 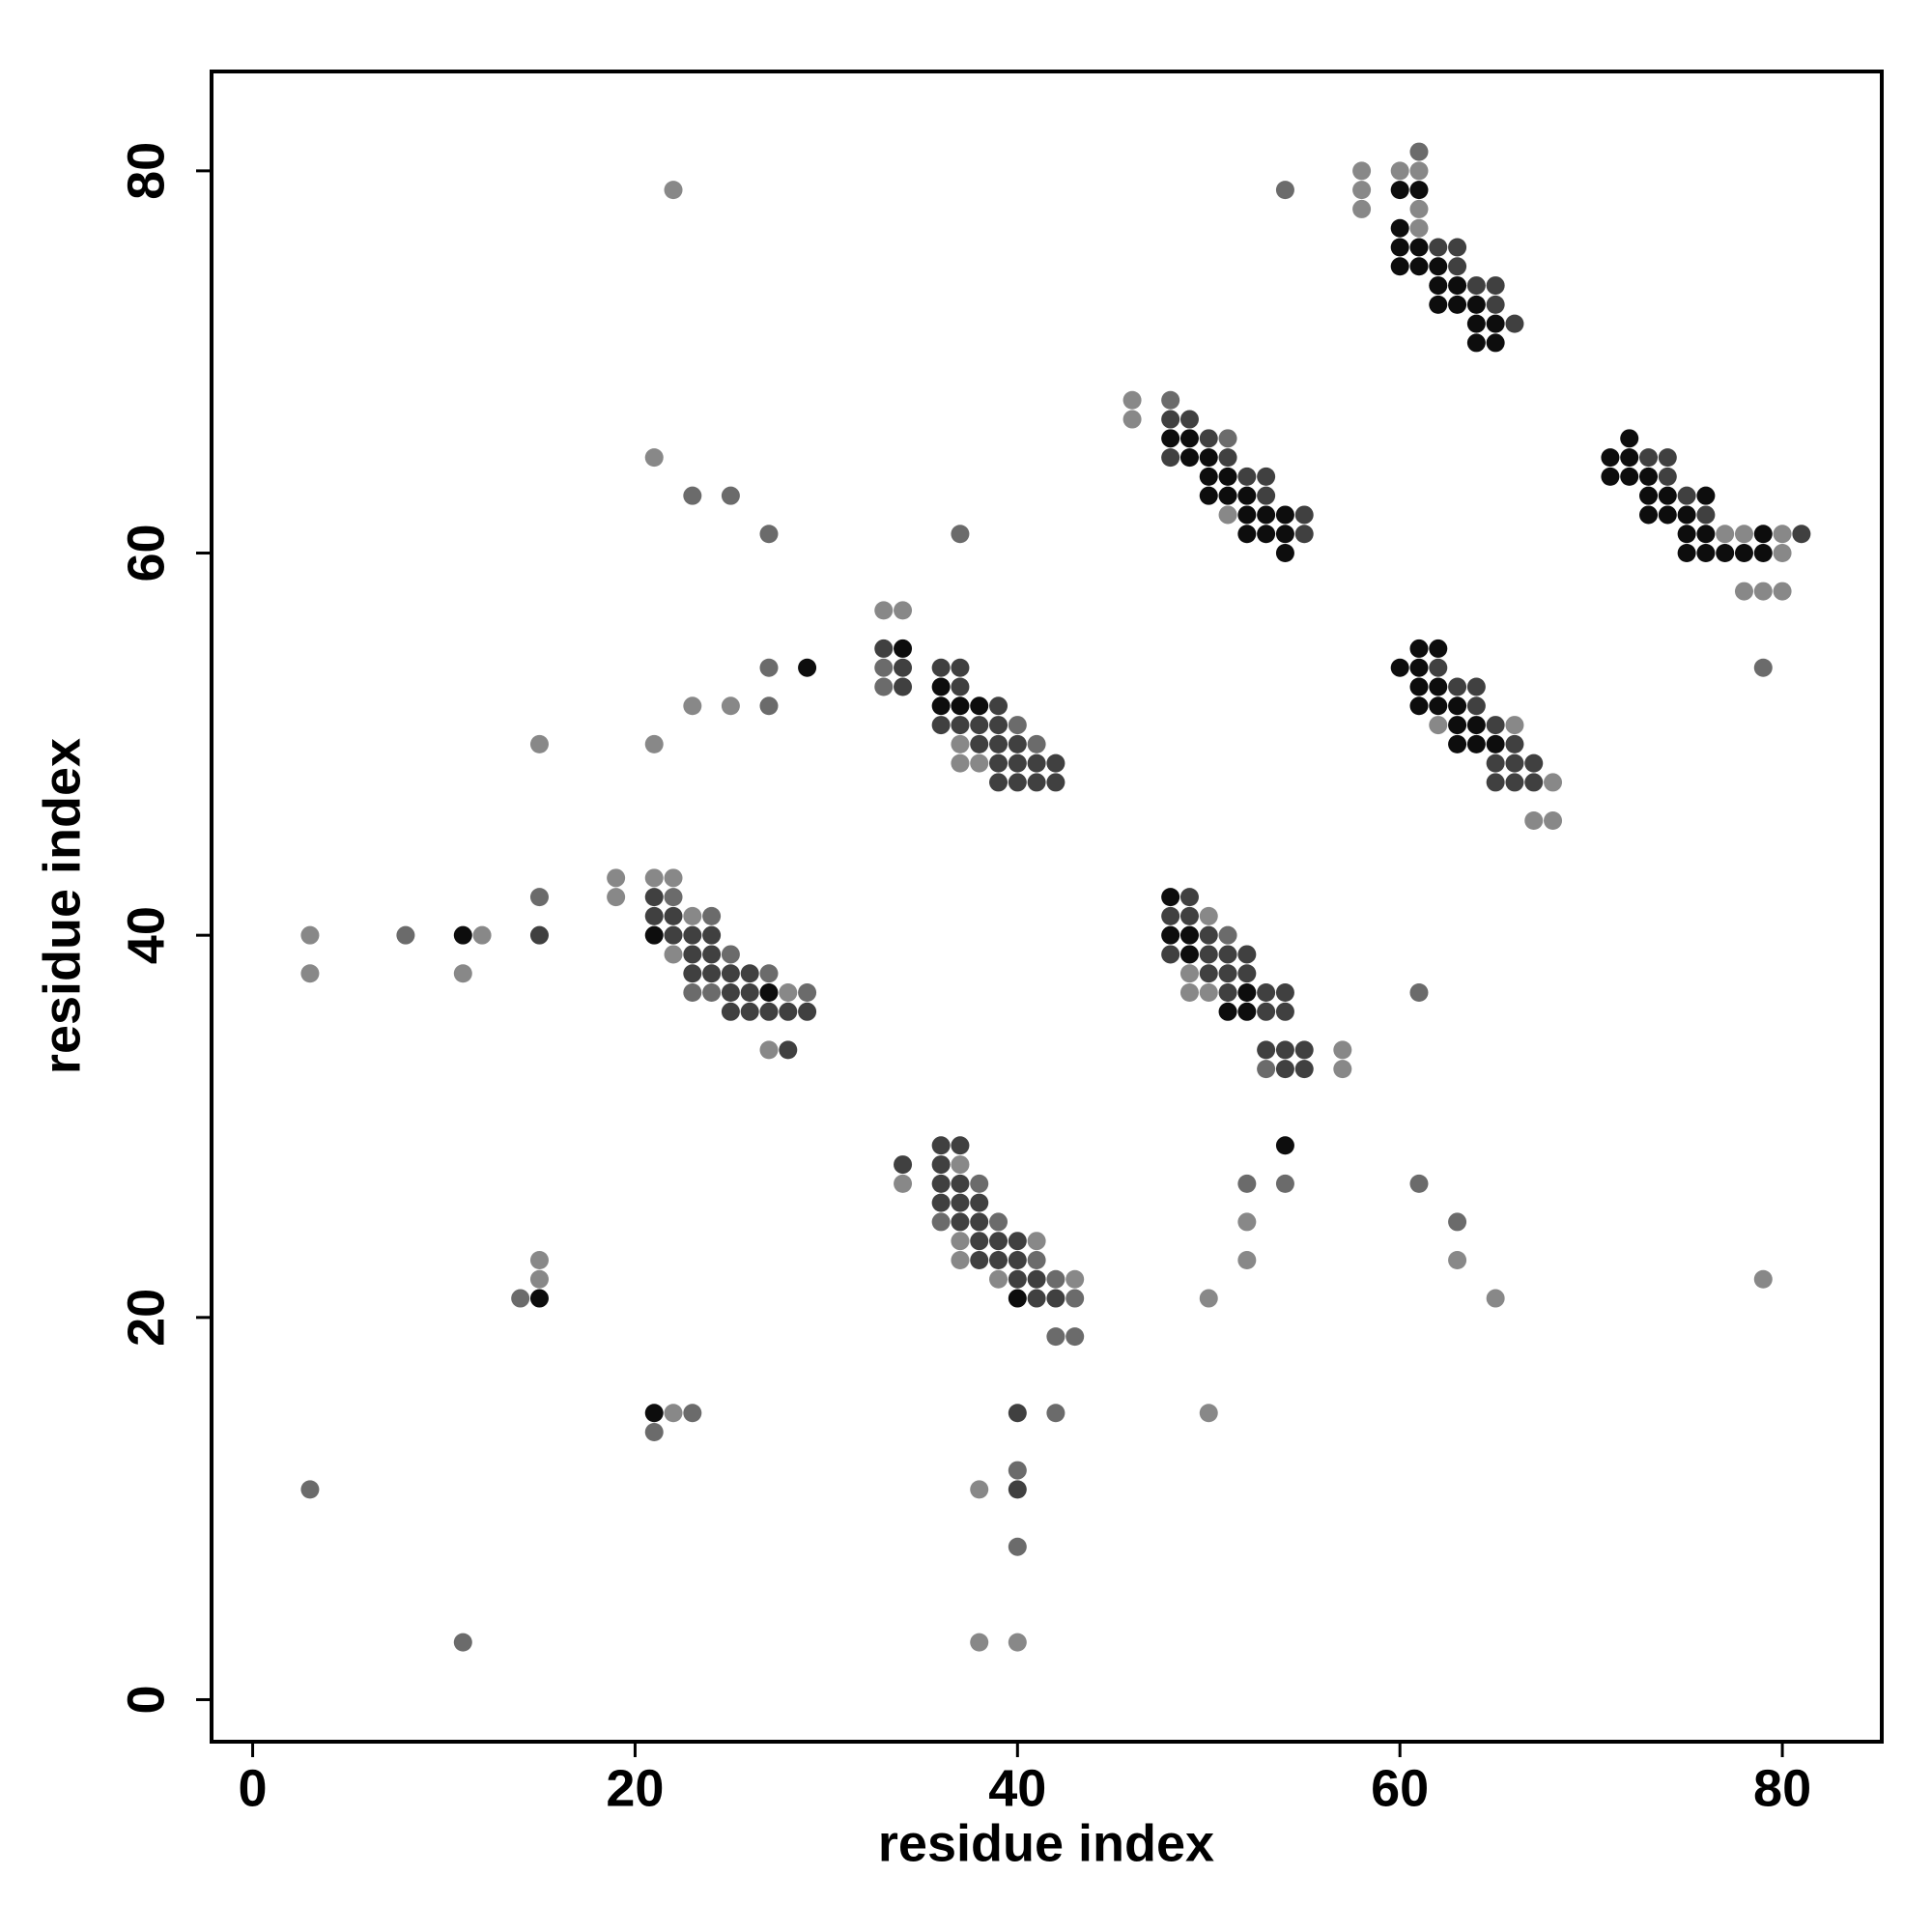 What do you see at coordinates (253, 1788) in the screenshot?
I see `x-tick-label: 0` at bounding box center [253, 1788].